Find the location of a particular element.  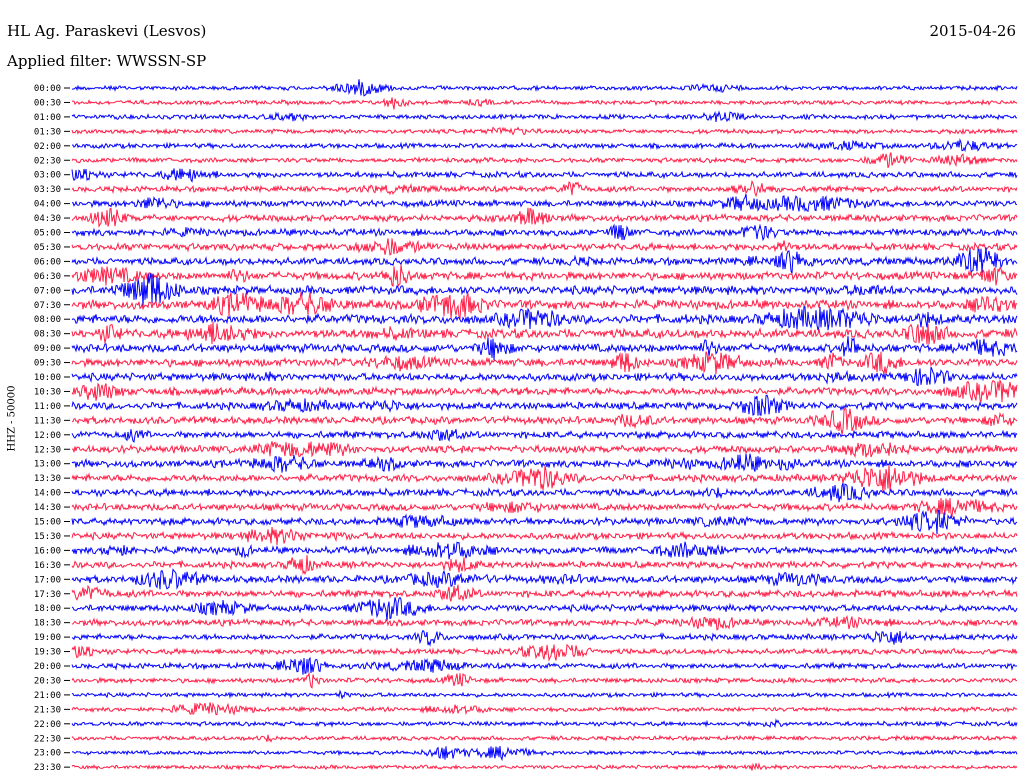

row-tick-label: 11:00 is located at coordinates (47, 407).